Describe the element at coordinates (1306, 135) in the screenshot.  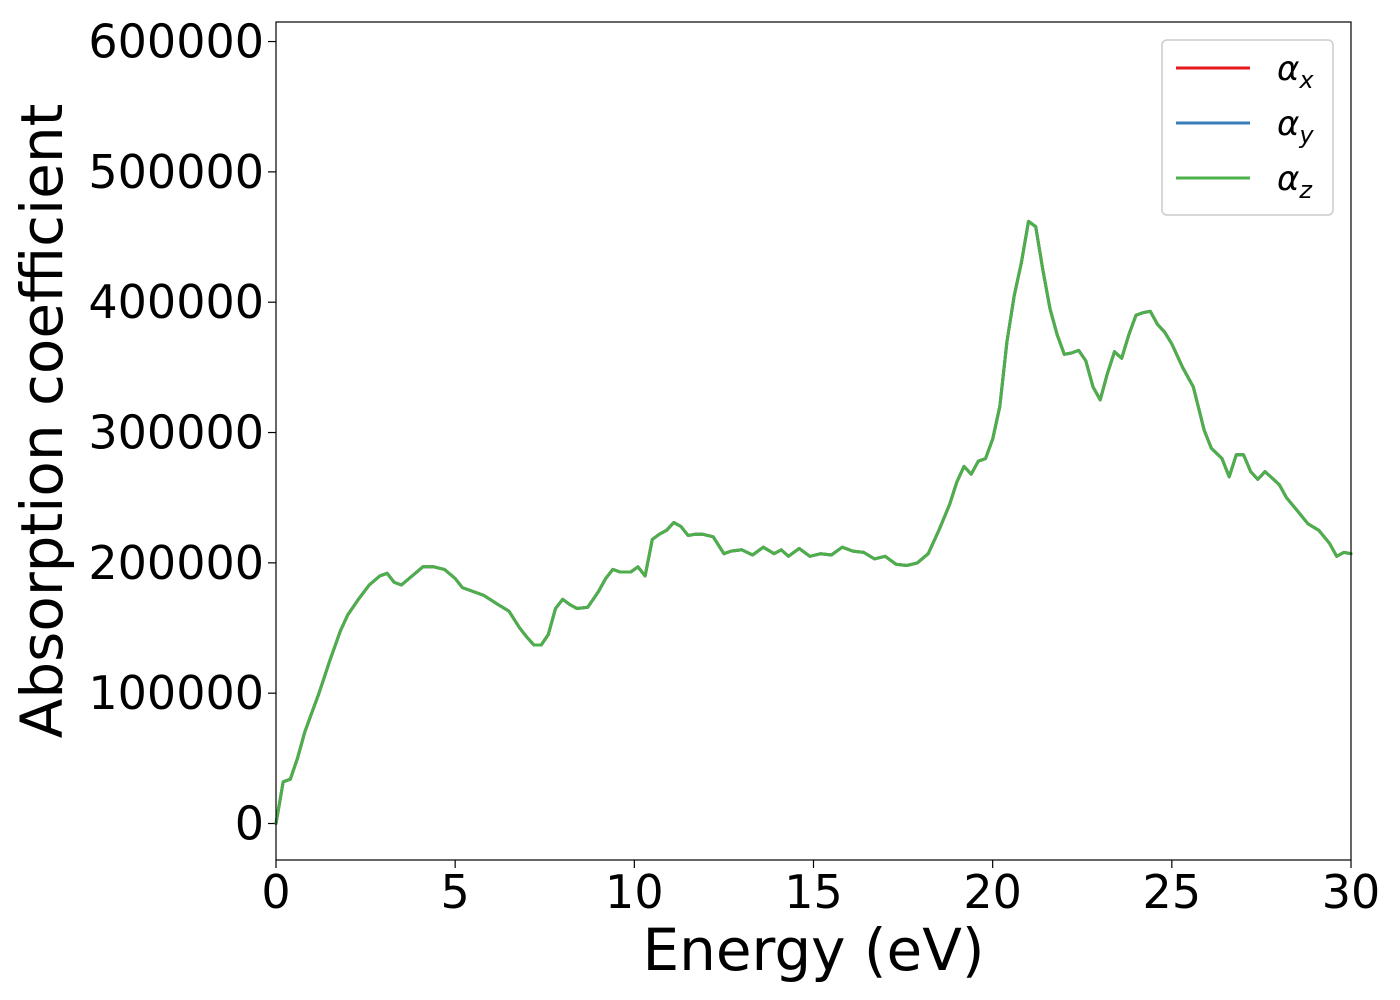
I see `legend-subscript: y` at that location.